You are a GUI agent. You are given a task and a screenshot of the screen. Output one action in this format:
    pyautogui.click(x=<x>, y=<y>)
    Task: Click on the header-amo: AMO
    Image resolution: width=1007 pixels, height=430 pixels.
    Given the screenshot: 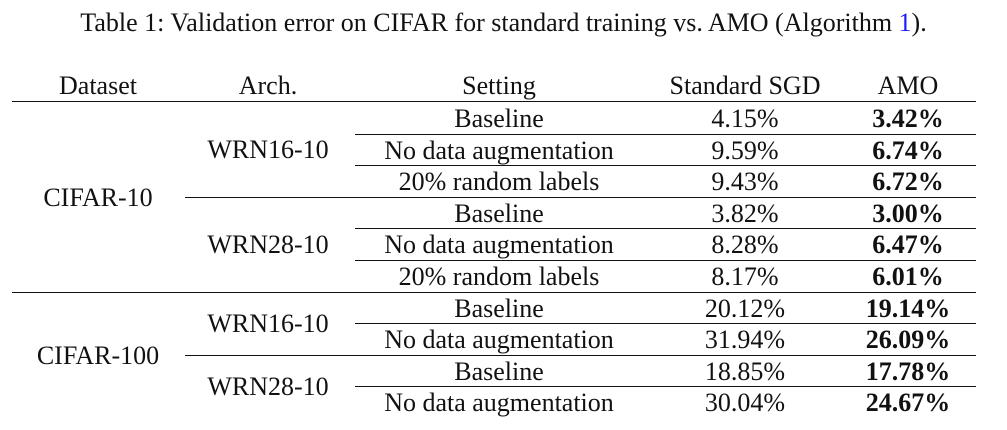 What is the action you would take?
    pyautogui.click(x=908, y=85)
    